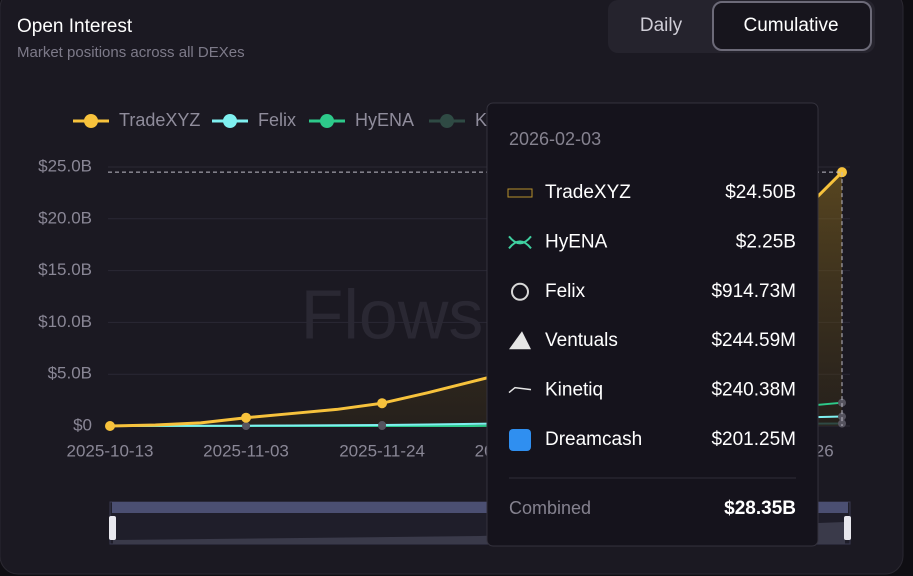  I want to click on legend-label: HyENA, so click(384, 120).